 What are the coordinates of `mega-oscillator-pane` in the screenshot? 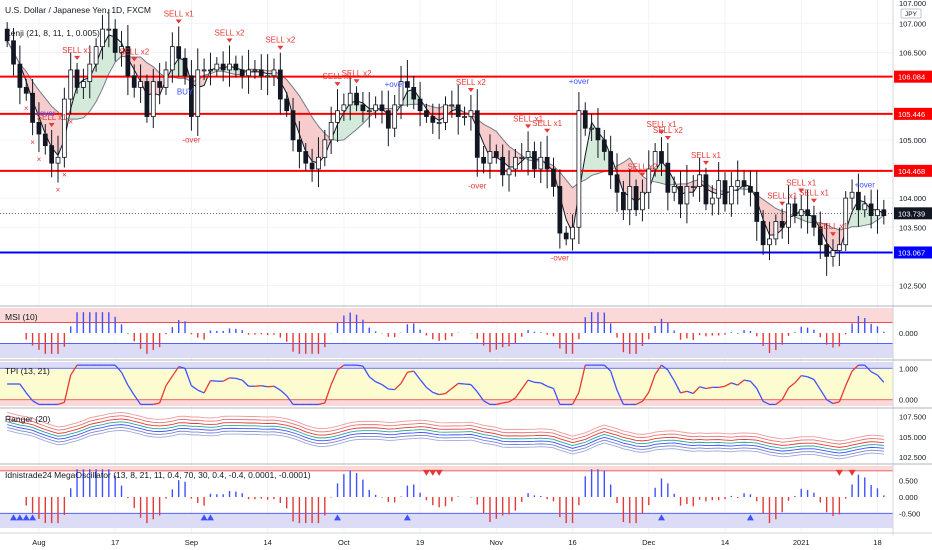 It's located at (446, 497).